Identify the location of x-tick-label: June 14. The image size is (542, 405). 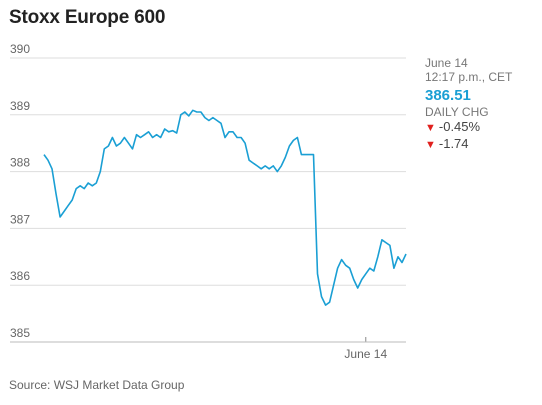
(365, 354).